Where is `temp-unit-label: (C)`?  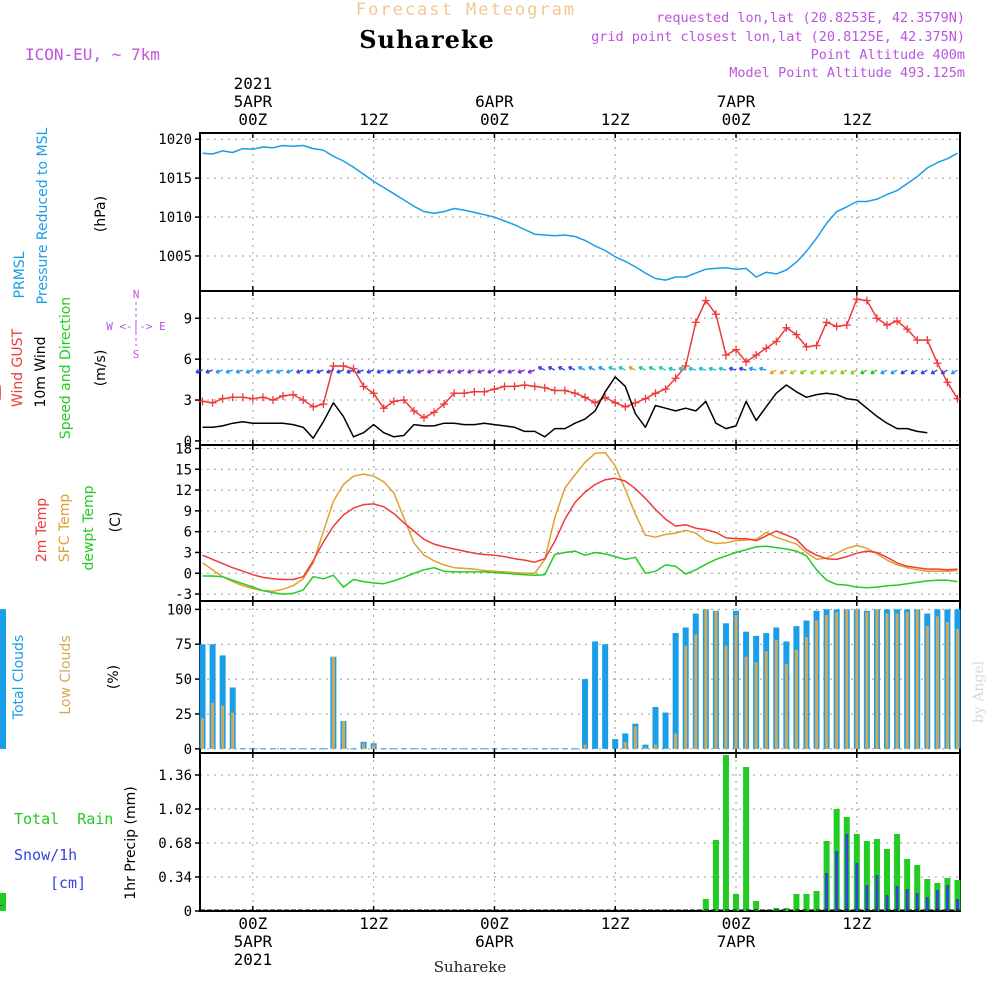 temp-unit-label: (C) is located at coordinates (116, 522).